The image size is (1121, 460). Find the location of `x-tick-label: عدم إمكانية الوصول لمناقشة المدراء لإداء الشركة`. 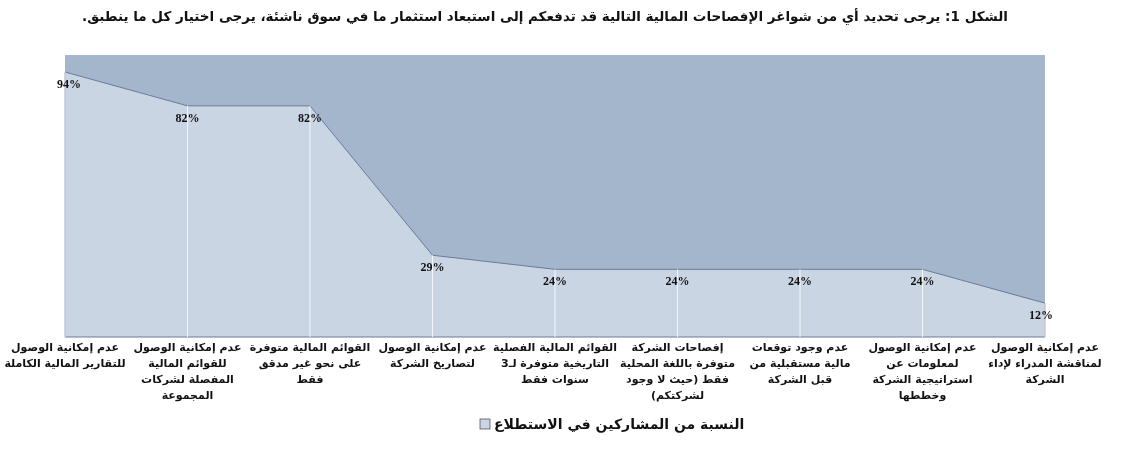

x-tick-label: عدم إمكانية الوصول لمناقشة المدراء لإداء الشركة is located at coordinates (1045, 364).